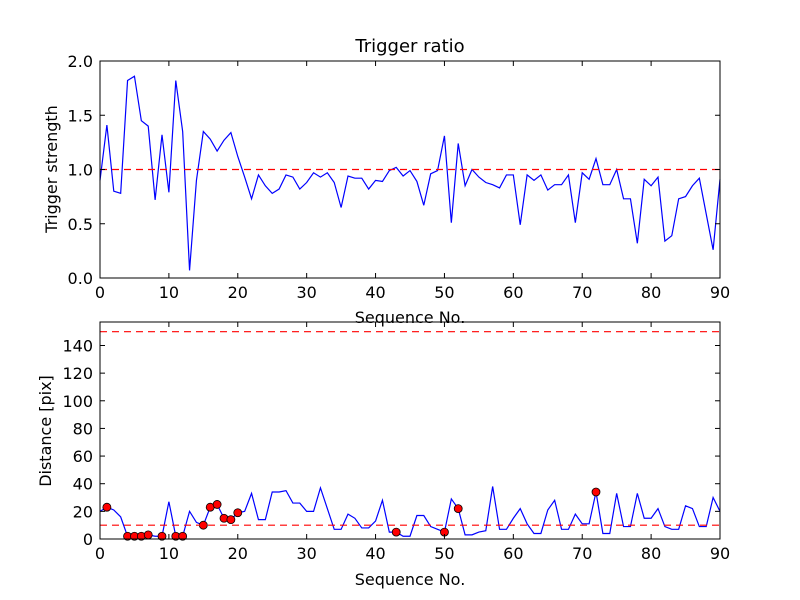 This screenshot has width=800, height=600. Describe the element at coordinates (88, 539) in the screenshot. I see `y-tick-label: 0` at that location.